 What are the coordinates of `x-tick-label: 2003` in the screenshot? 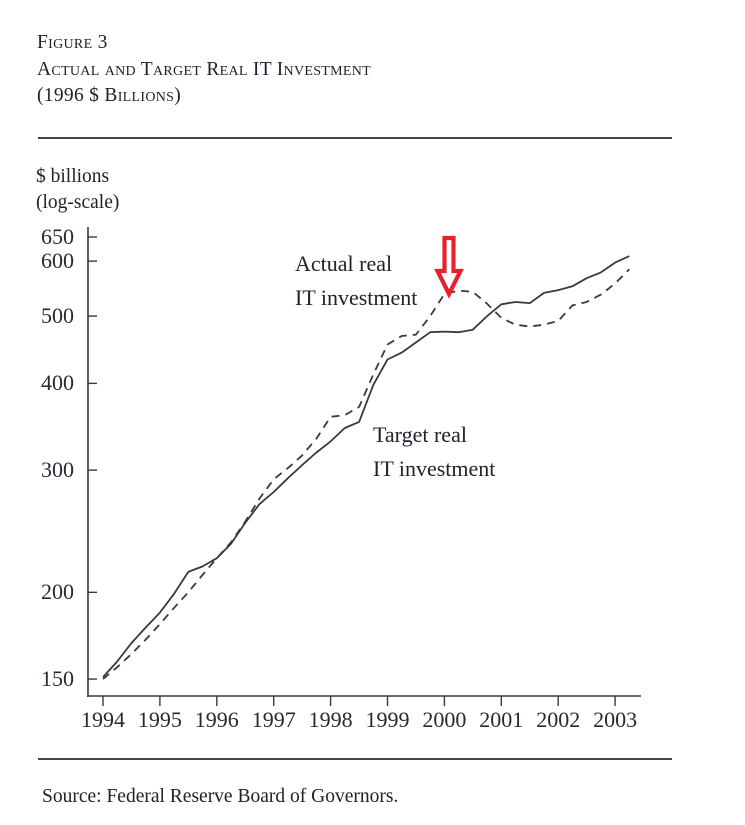 It's located at (615, 719).